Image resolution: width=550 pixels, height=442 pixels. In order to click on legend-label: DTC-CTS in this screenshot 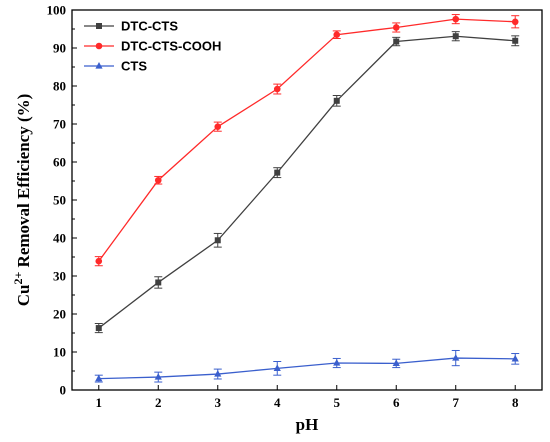, I will do `click(149, 26)`.